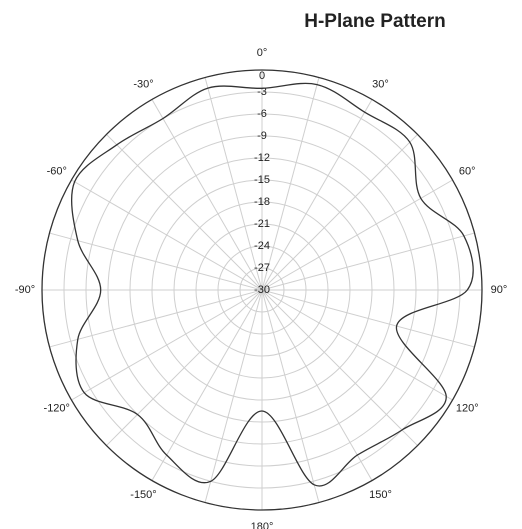 The width and height of the screenshot is (522, 529). What do you see at coordinates (380, 85) in the screenshot?
I see `theta-tick-label: 30°` at bounding box center [380, 85].